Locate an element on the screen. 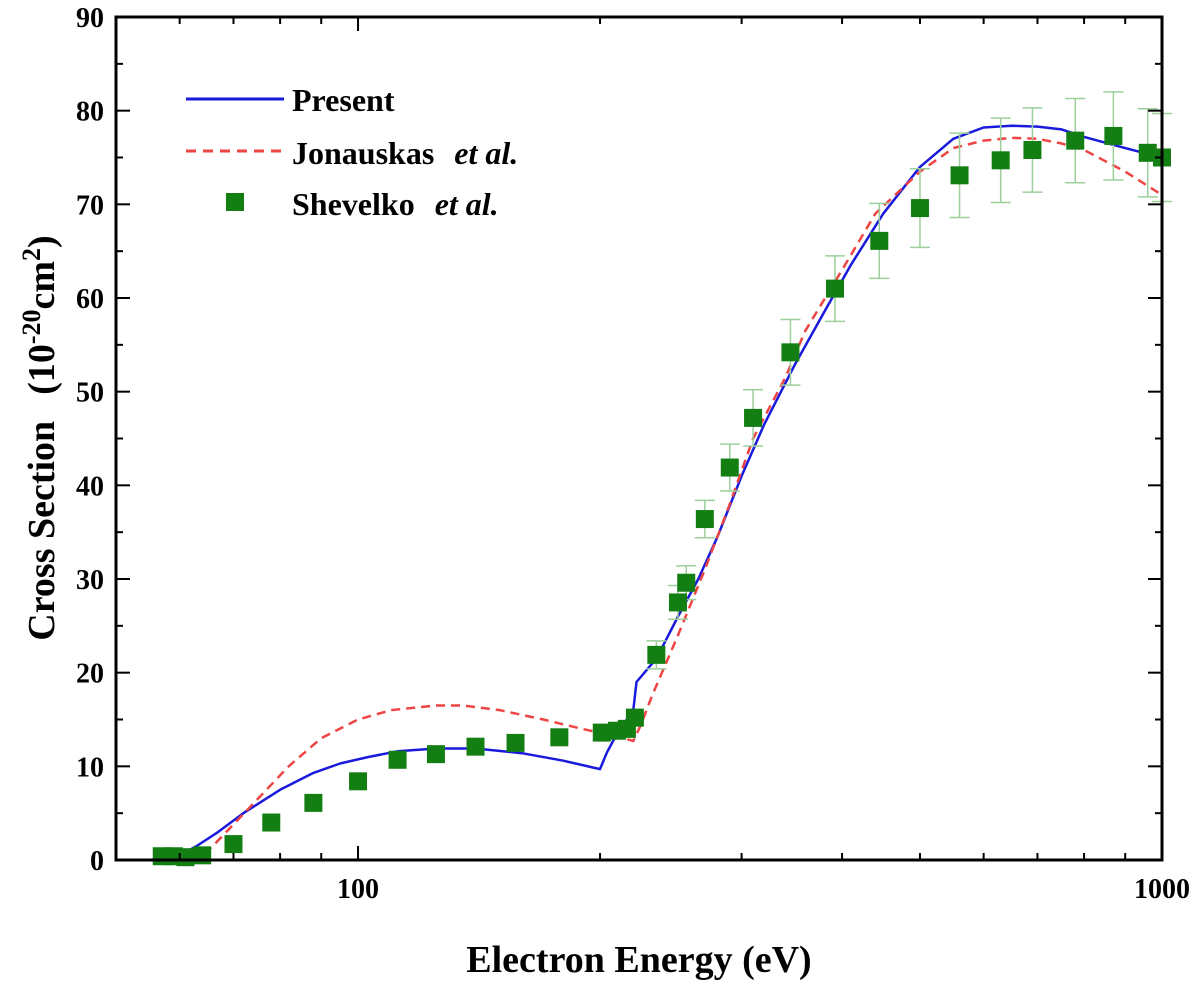  legend: Present Jonauskas et al. Shevelko et al. is located at coordinates (352, 152).